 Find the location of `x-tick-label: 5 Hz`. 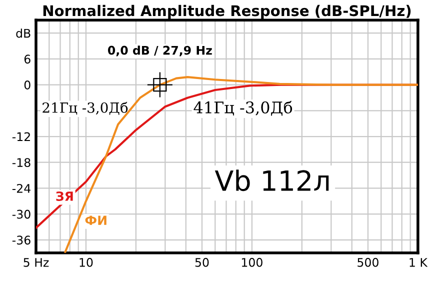

x-tick-label: 5 Hz is located at coordinates (36, 262).